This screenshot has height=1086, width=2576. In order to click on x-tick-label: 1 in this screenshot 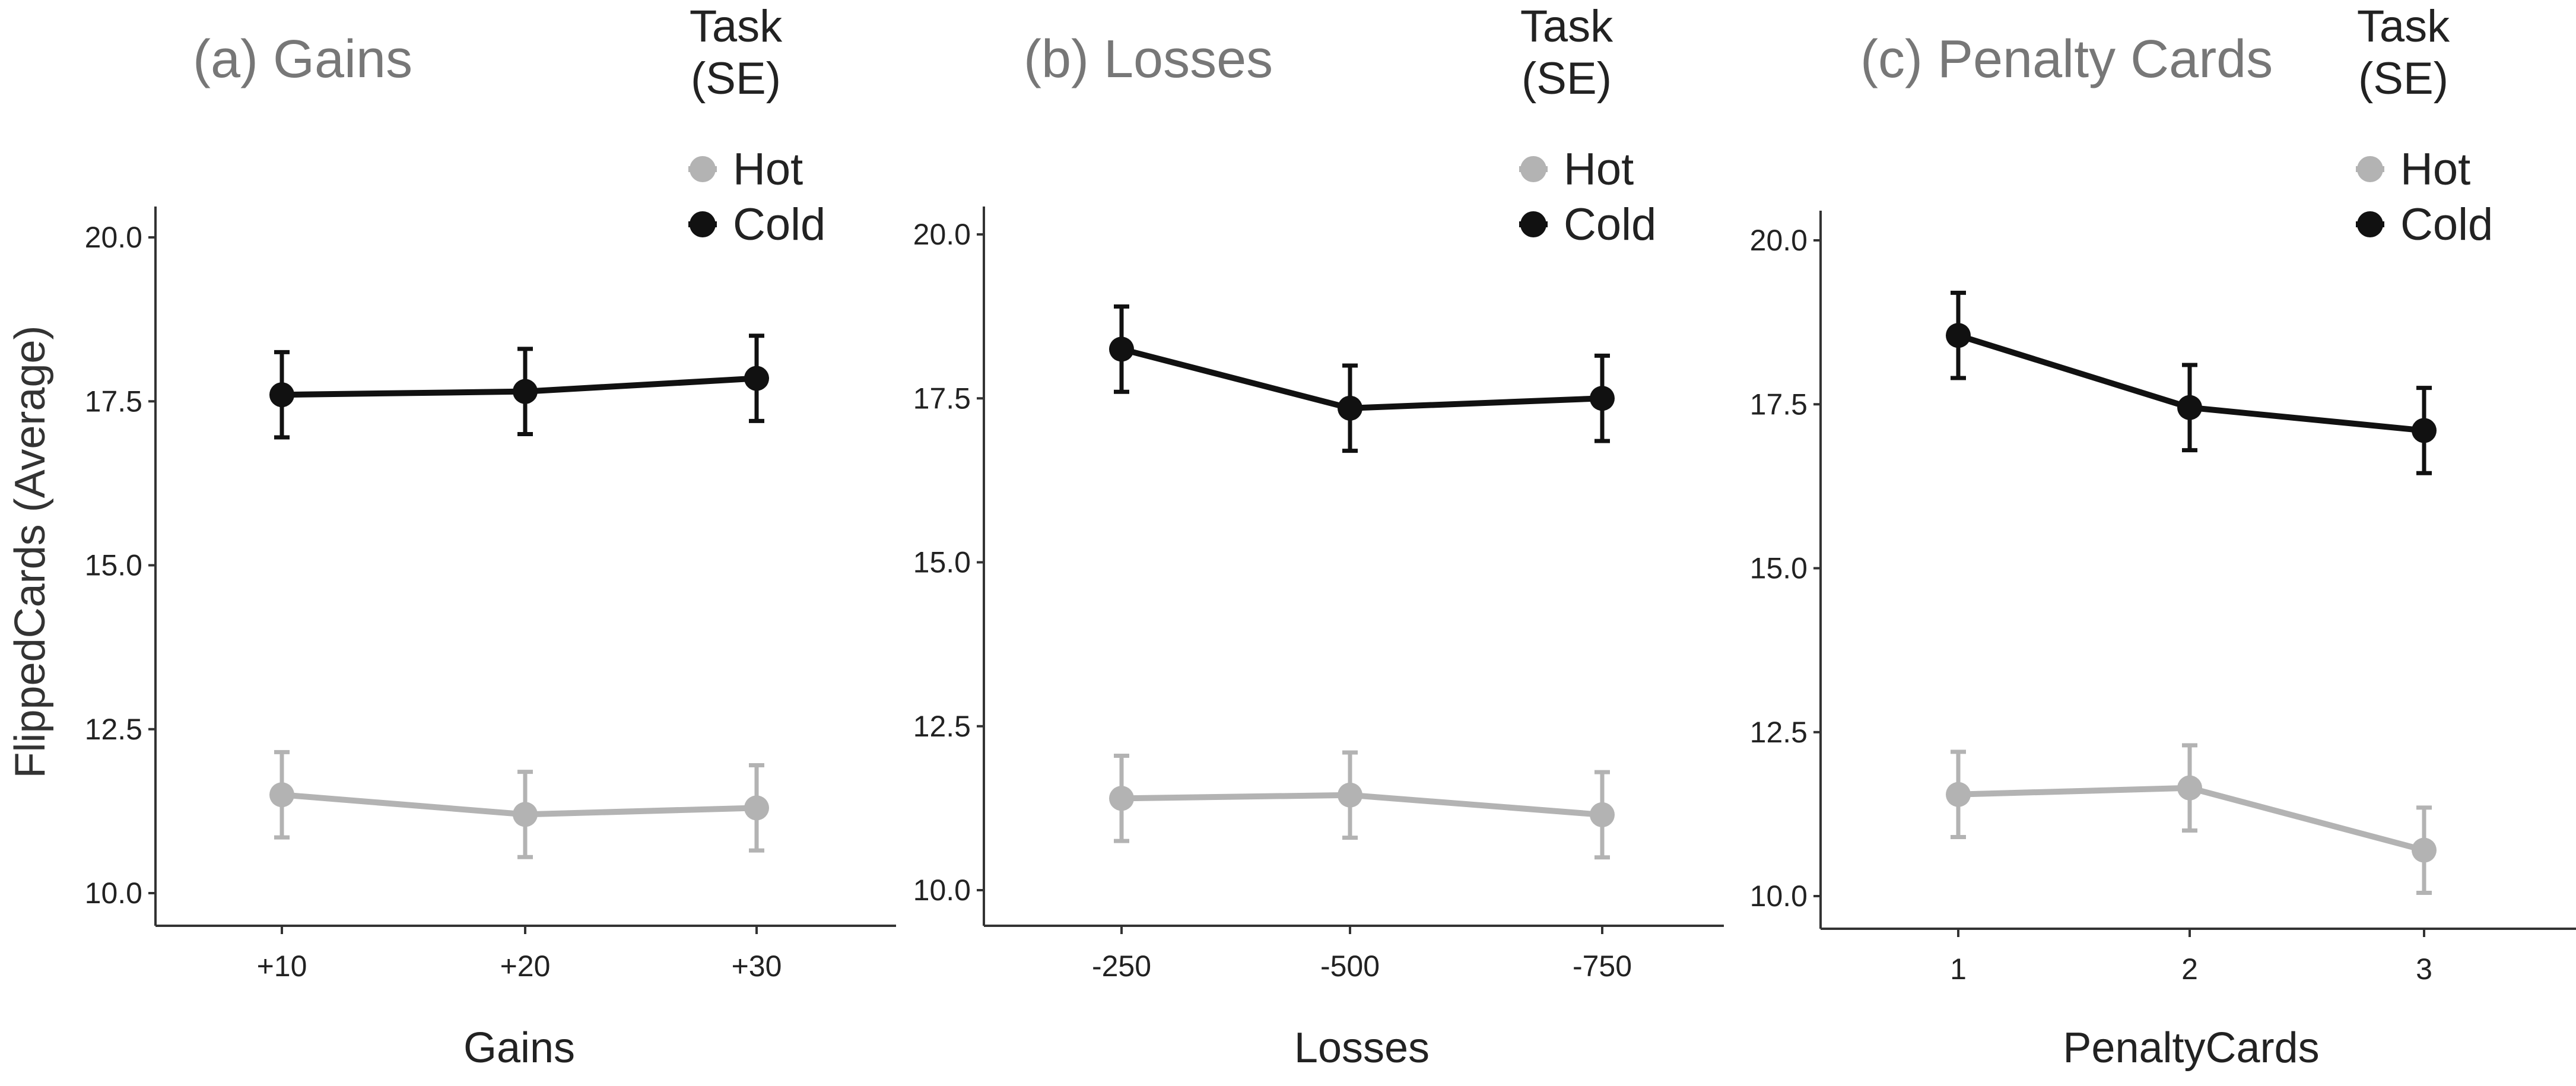, I will do `click(1958, 969)`.